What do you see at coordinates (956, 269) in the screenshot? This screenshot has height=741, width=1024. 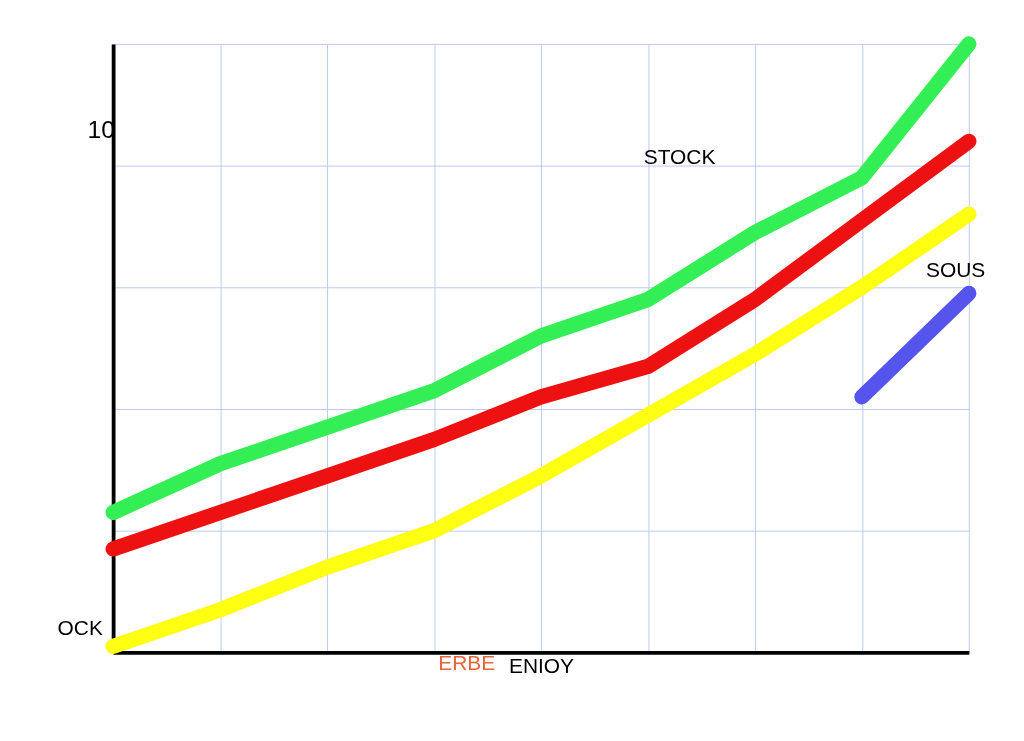 I see `annotation: SOUS` at bounding box center [956, 269].